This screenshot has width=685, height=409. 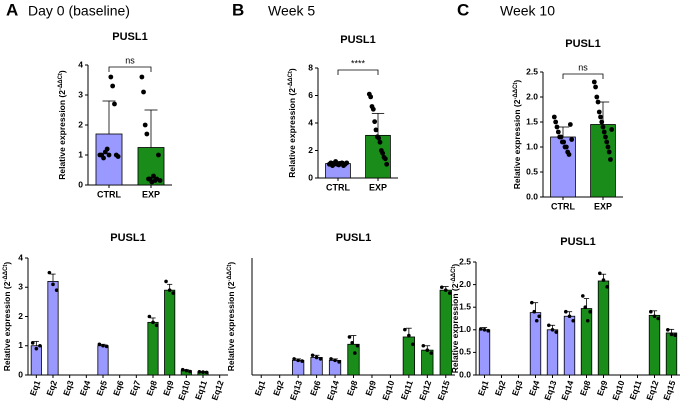 I want to click on y-tick-label: 1, so click(x=80, y=154).